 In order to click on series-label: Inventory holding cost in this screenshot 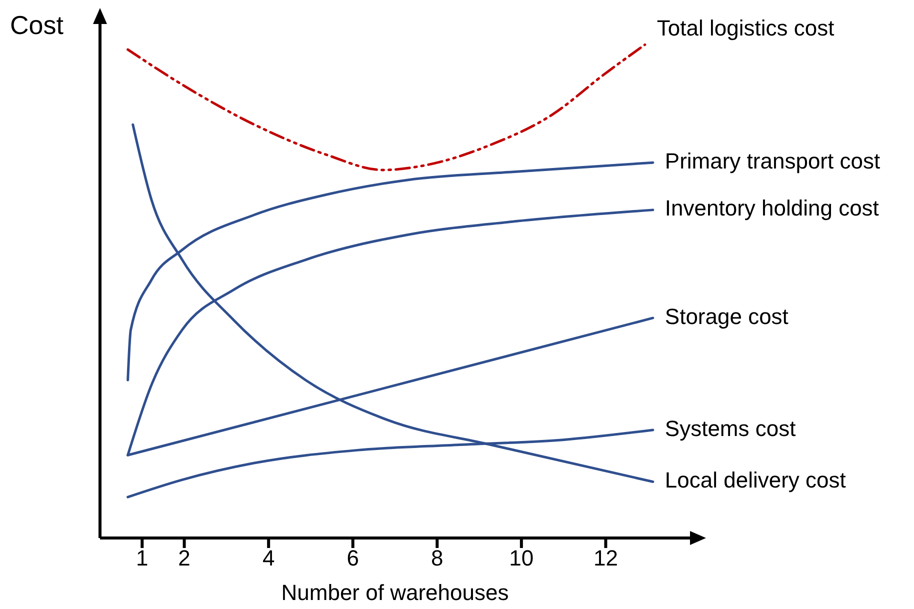, I will do `click(771, 208)`.